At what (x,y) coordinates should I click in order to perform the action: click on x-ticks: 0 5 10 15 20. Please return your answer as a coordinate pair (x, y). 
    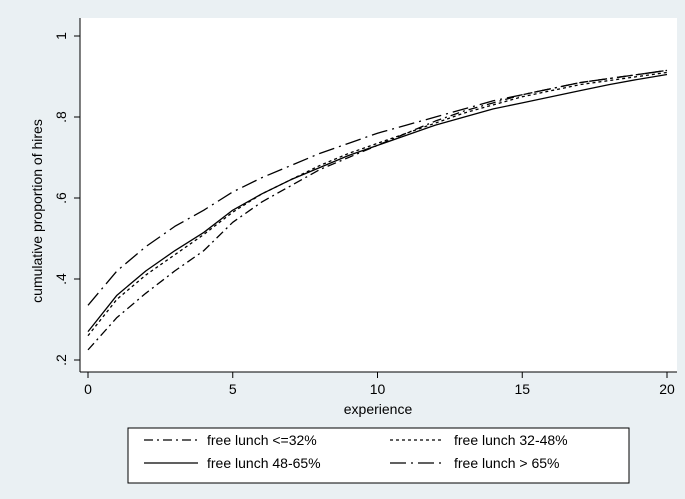
    Looking at the image, I should click on (379, 384).